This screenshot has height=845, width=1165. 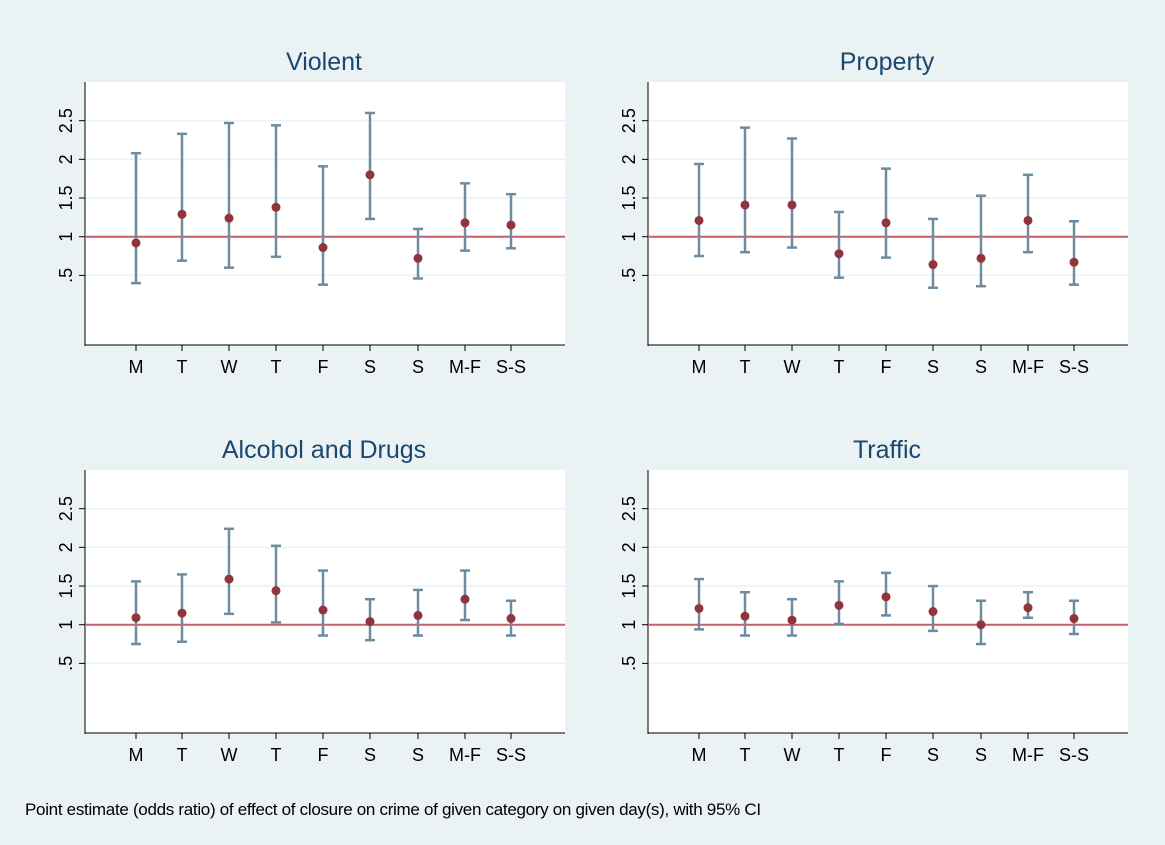 I want to click on panel-title: Property, so click(x=887, y=62).